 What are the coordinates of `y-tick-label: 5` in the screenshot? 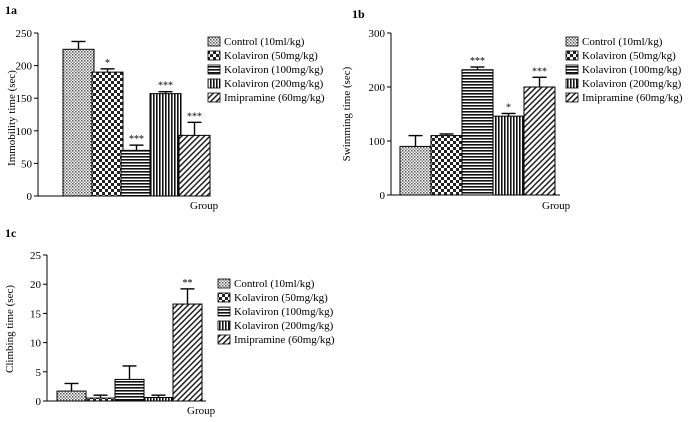 It's located at (39, 373).